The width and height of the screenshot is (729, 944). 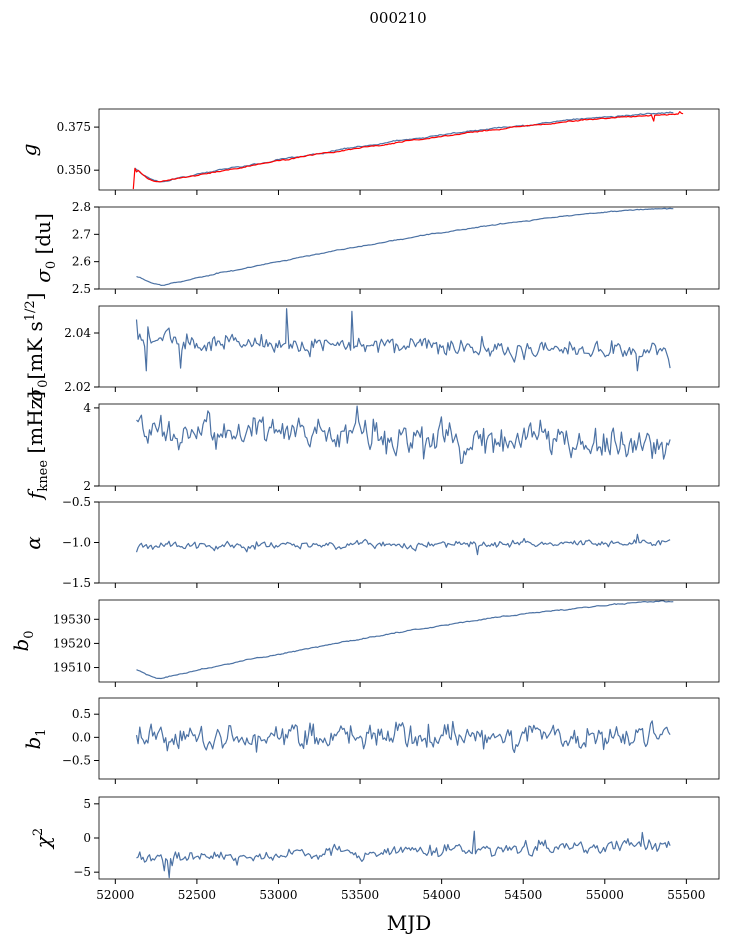 I want to click on ytick-label: 0.0, so click(x=81, y=737).